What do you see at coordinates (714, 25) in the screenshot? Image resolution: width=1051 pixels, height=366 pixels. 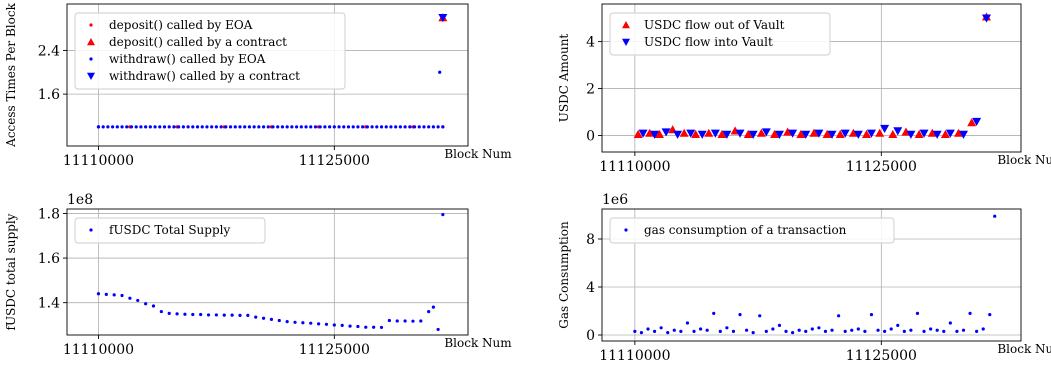 I see `legend-label-1: USDC flow out of Vault` at bounding box center [714, 25].